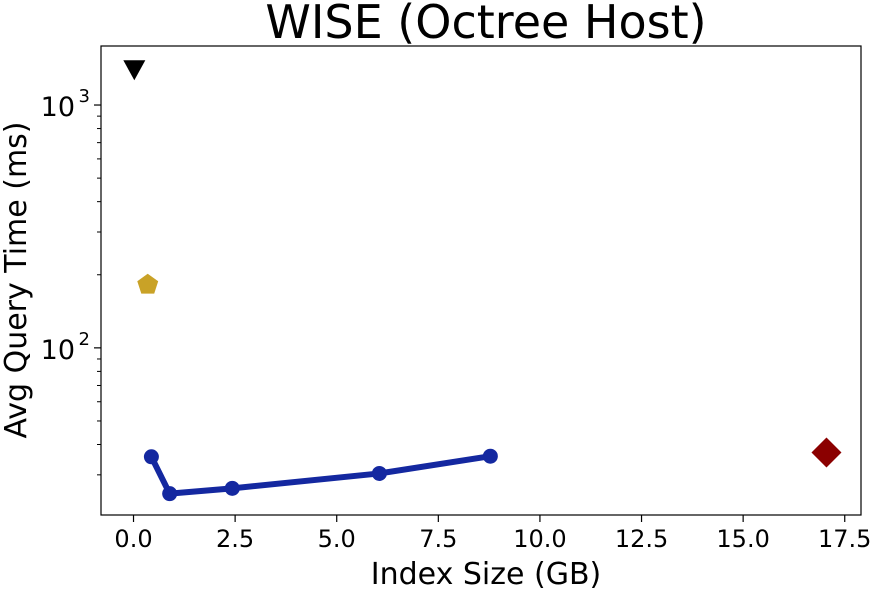  I want to click on x-tick-label: 5.0, so click(337, 539).